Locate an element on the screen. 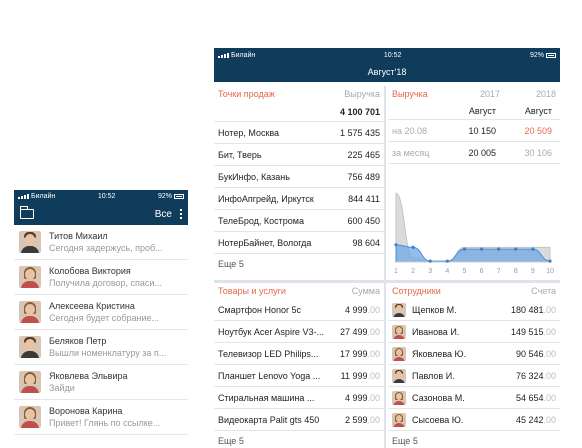  employee-row: Яковлева Ю. 90 546.00 is located at coordinates (474, 354).